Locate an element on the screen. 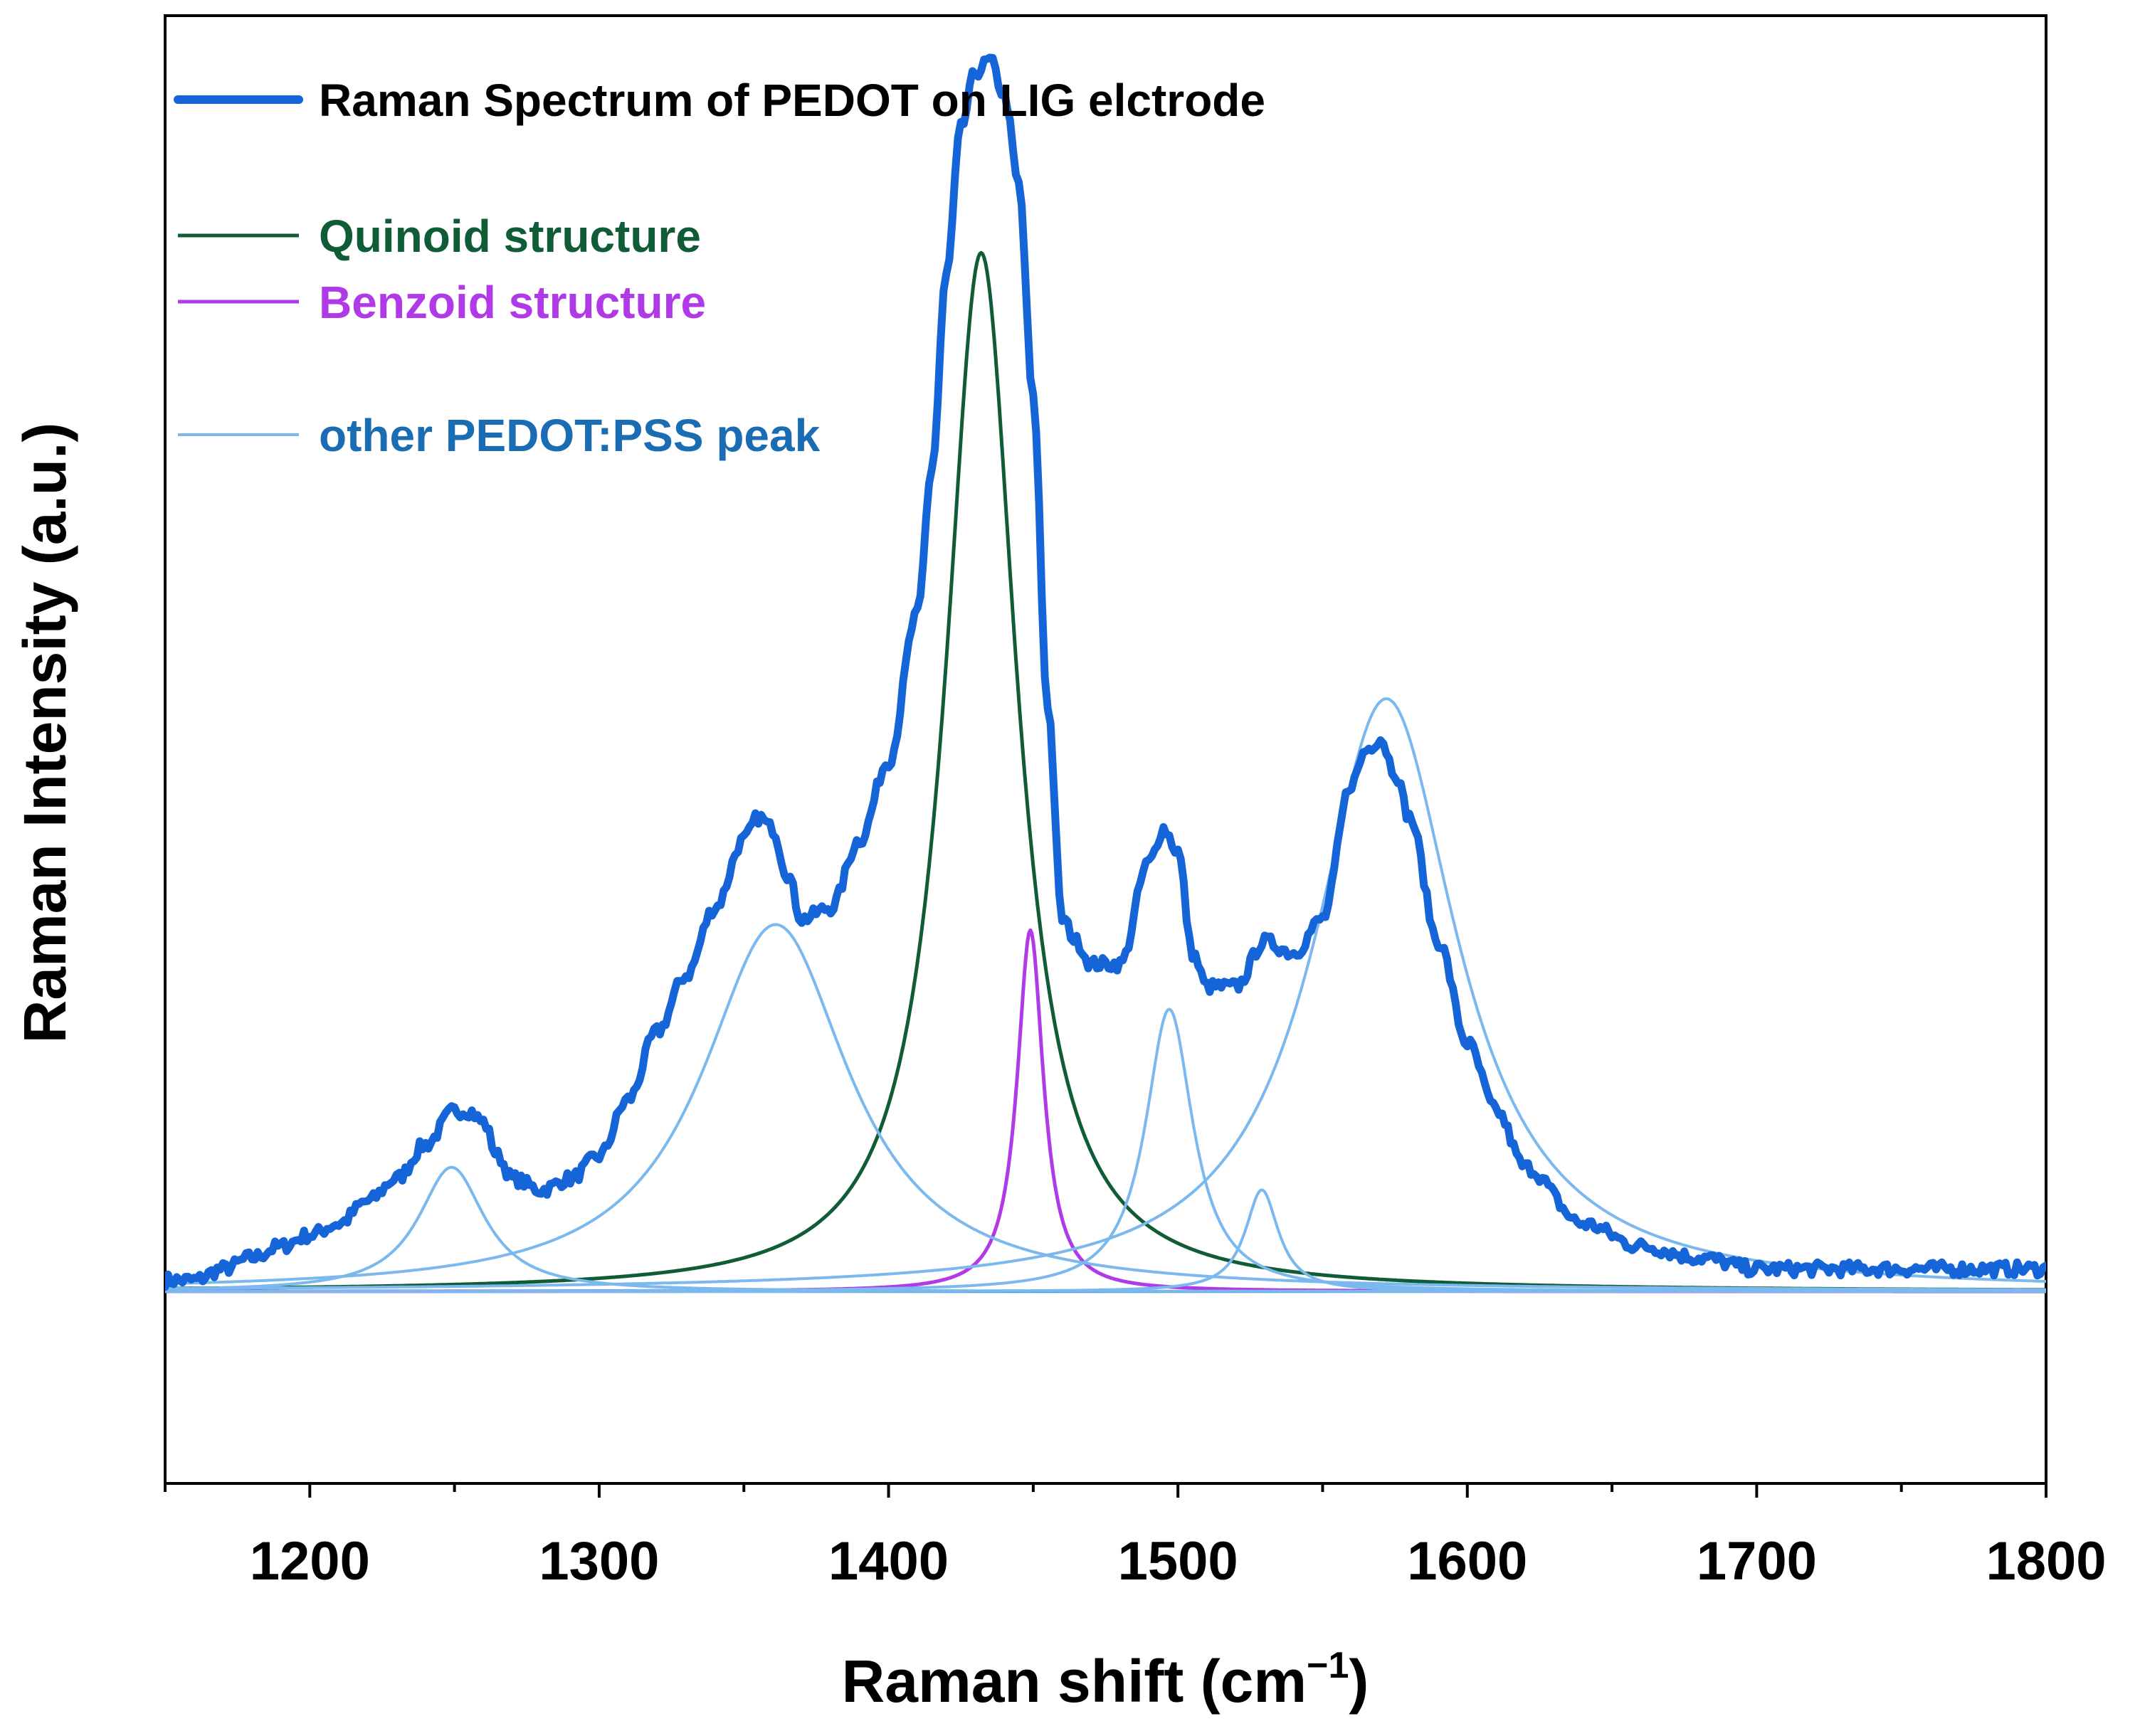 Image resolution: width=2140 pixels, height=1736 pixels. x-tick-label-1500: 1500 is located at coordinates (1178, 1561).